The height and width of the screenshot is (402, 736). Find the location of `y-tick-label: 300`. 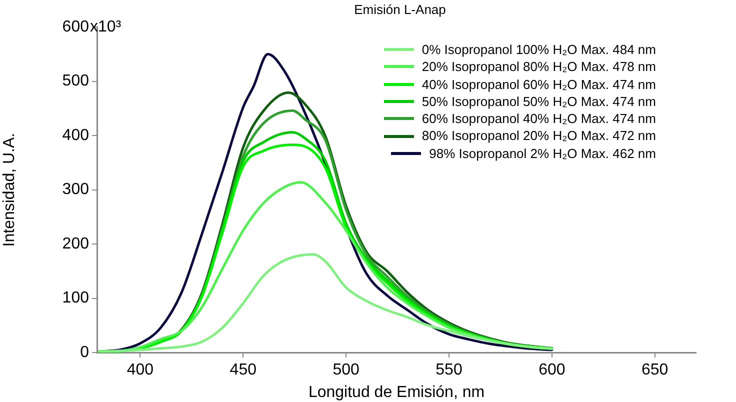

y-tick-label: 300 is located at coordinates (76, 189).